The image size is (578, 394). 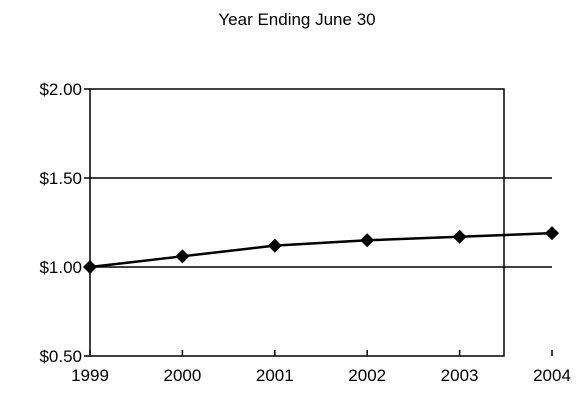 I want to click on x-tick-label: 2002, so click(x=367, y=375).